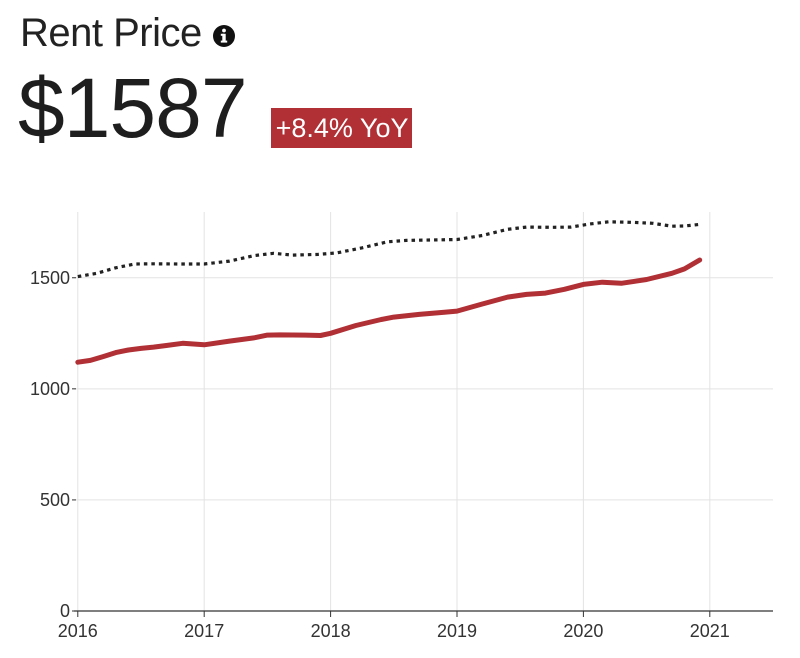  Describe the element at coordinates (55, 500) in the screenshot. I see `y-tick-label: 500` at that location.